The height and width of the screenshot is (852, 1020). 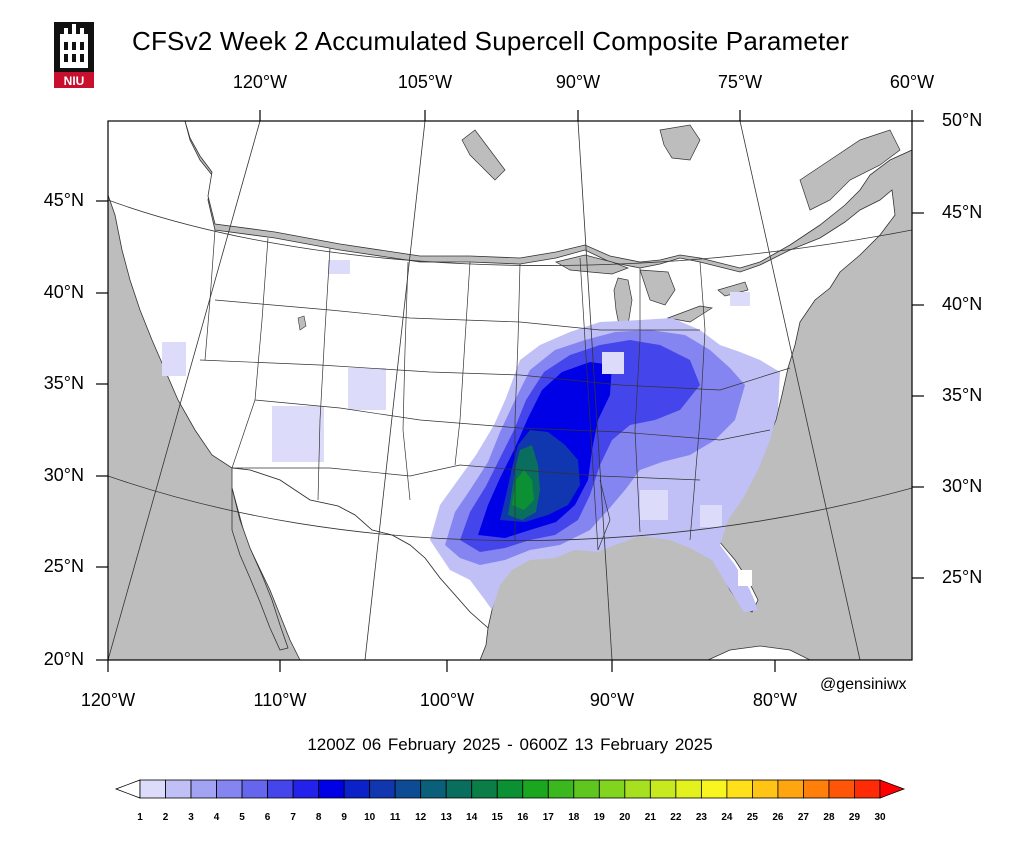 I want to click on colorbar-tick-label: 15, so click(x=497, y=817).